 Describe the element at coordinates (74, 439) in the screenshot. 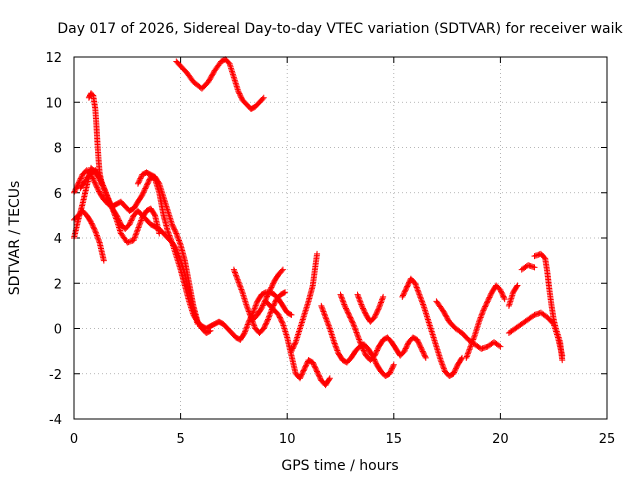

I see `x-tick-label: 0` at that location.